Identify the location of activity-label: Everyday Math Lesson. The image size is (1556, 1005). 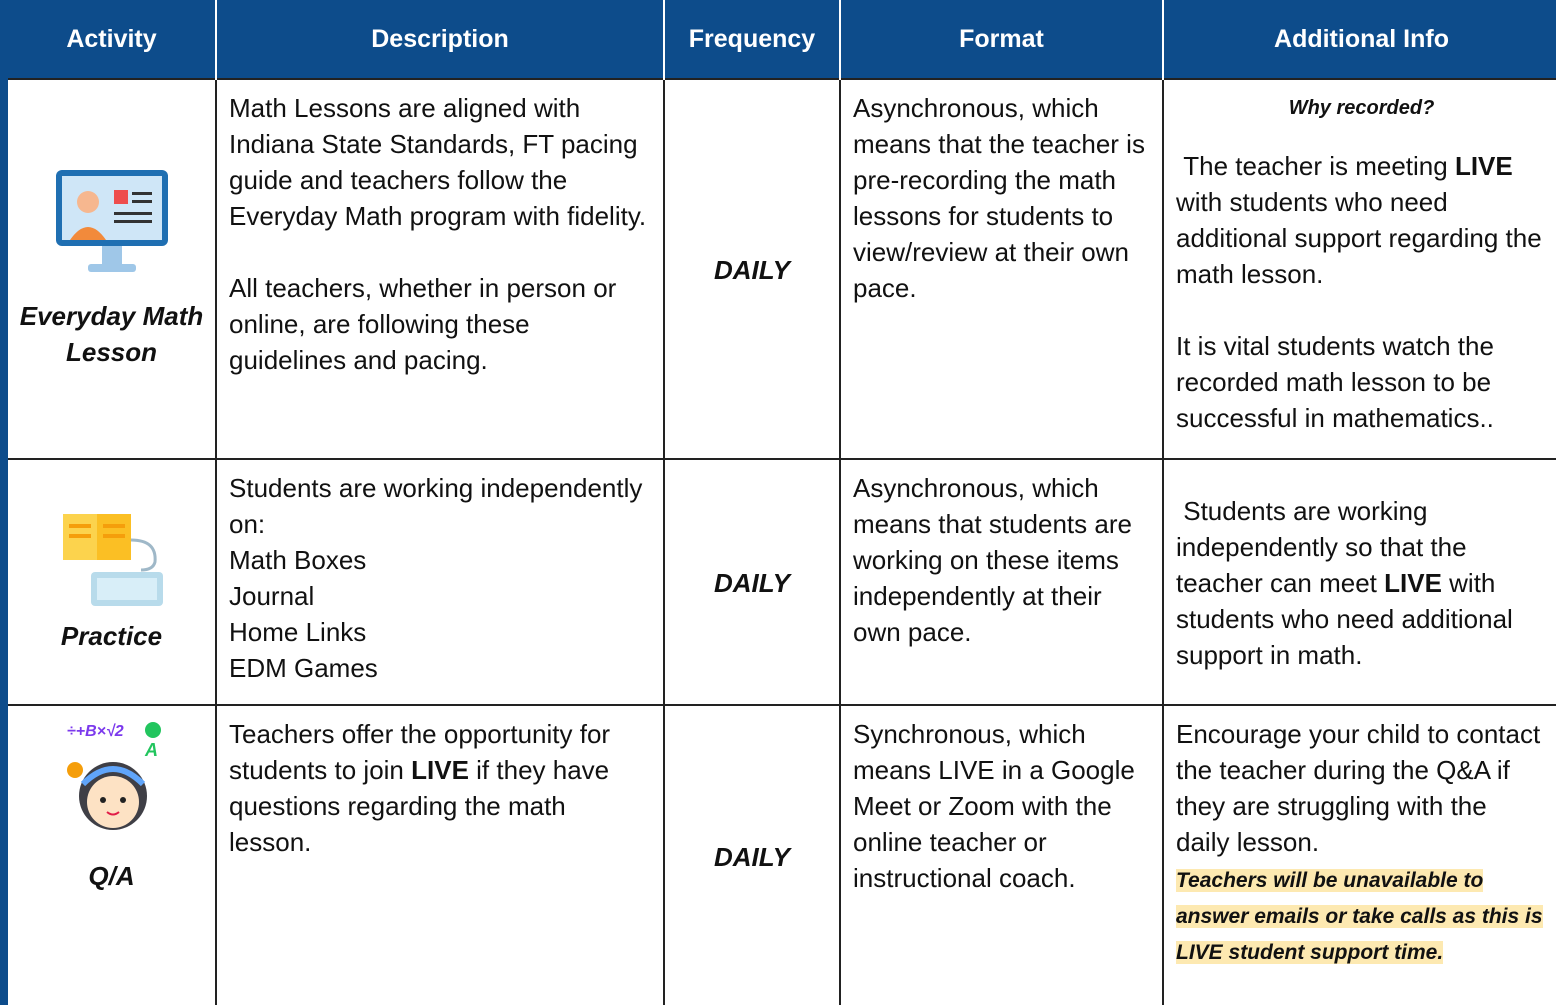
(111, 334).